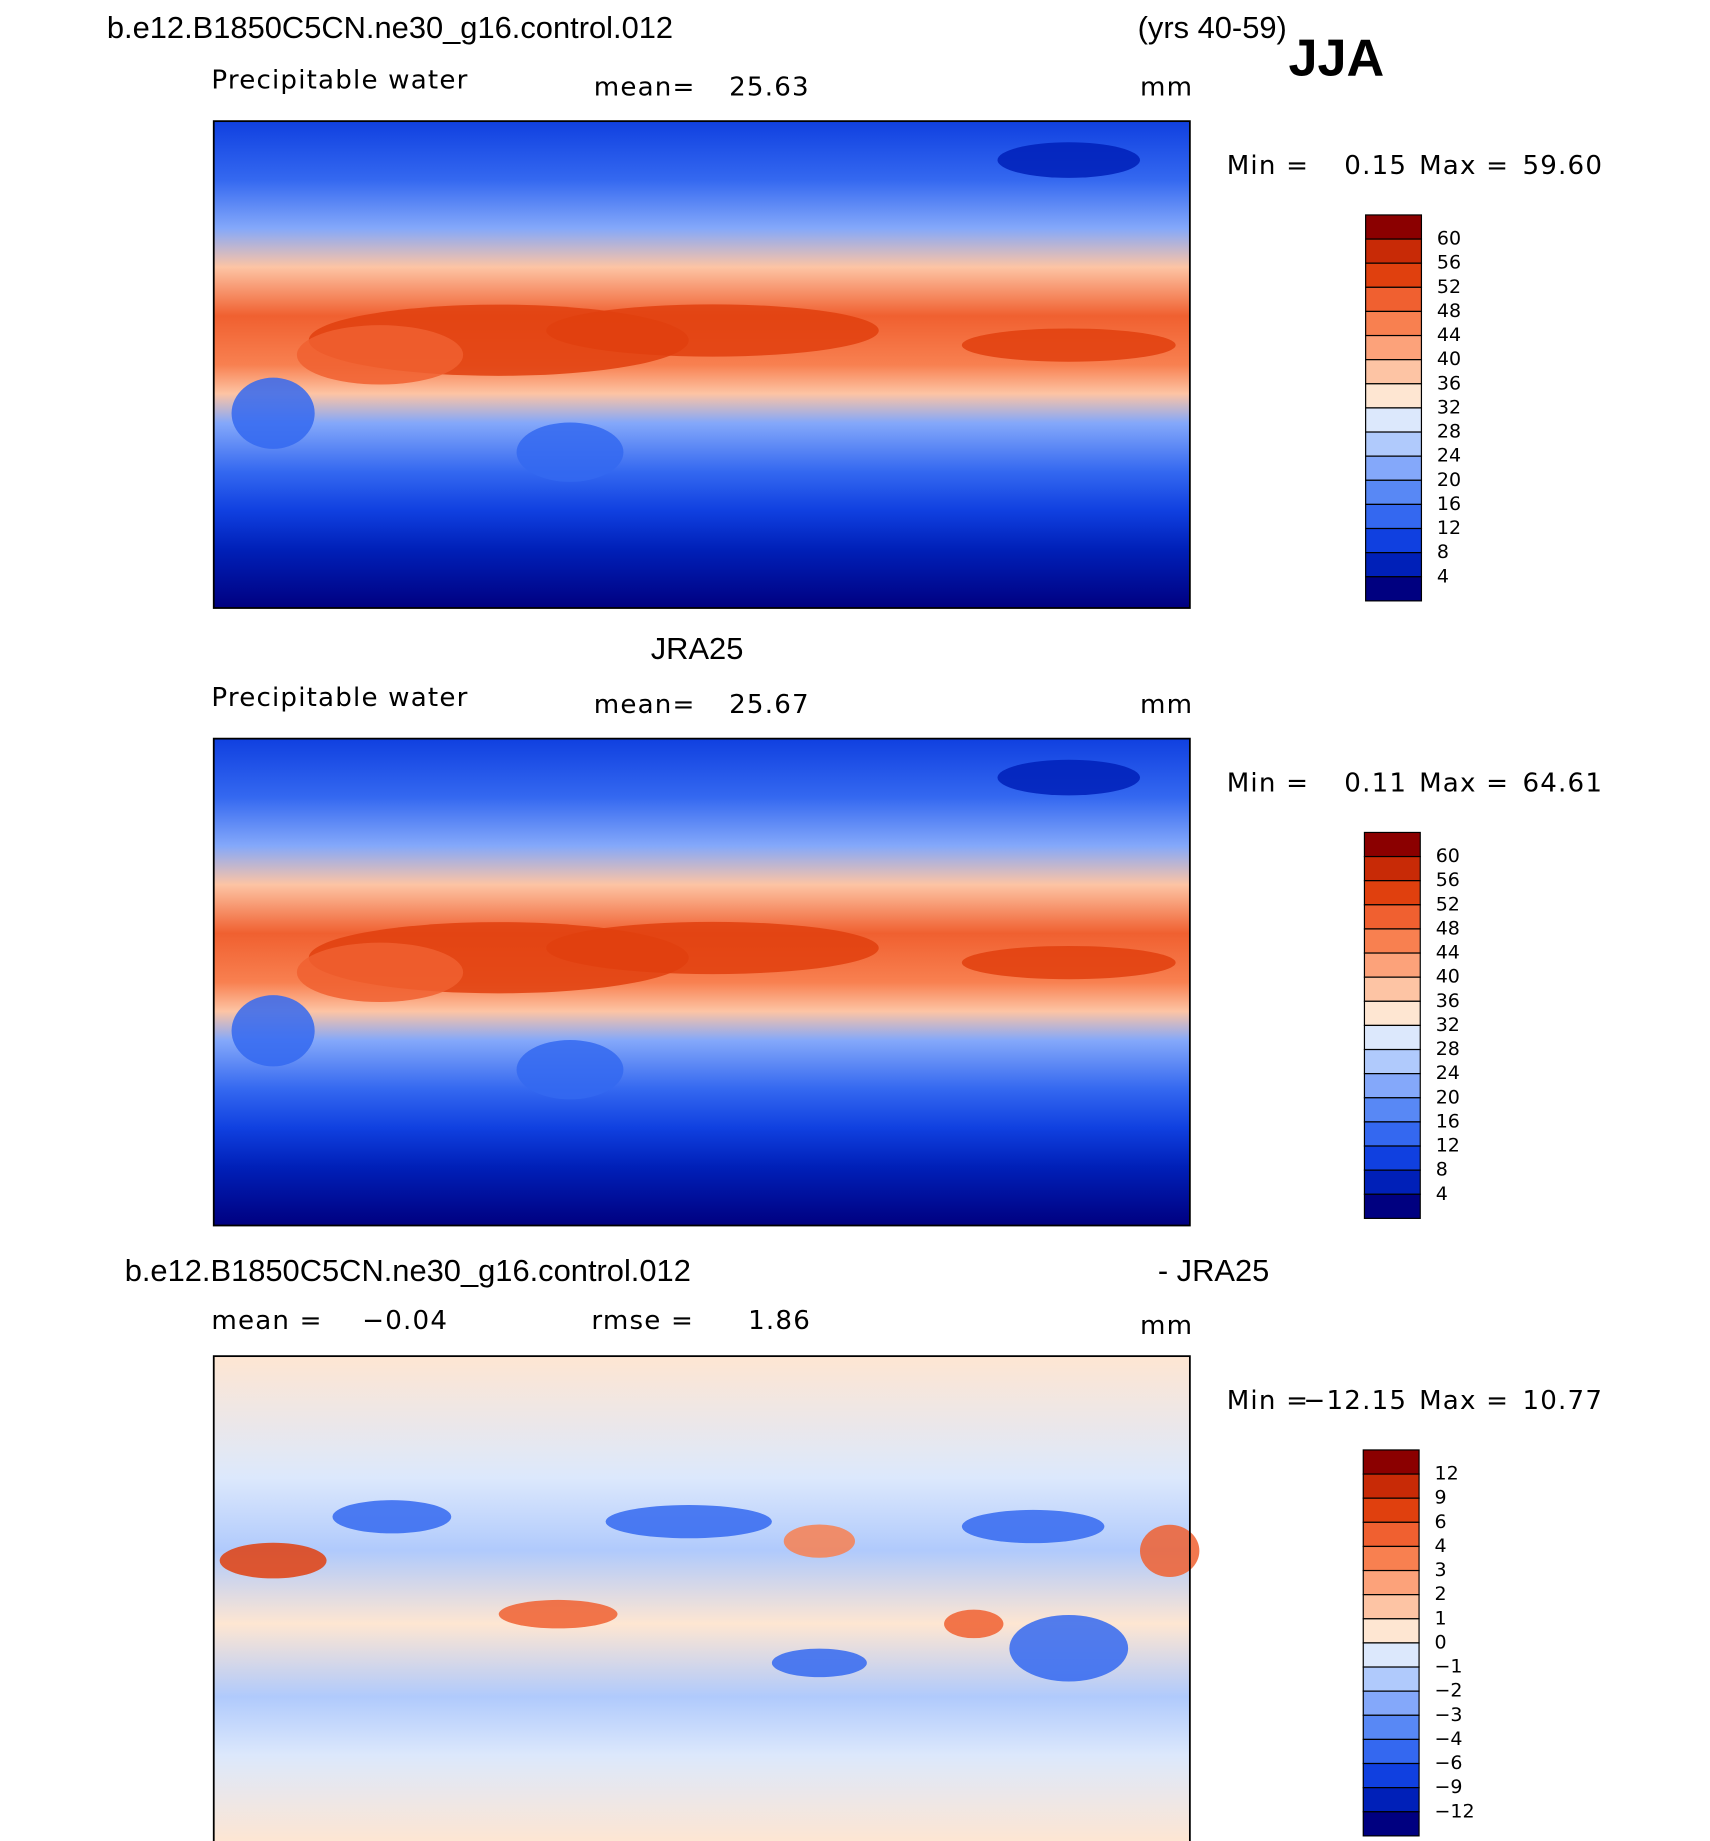  Describe the element at coordinates (1448, 1049) in the screenshot. I see `colorbar-label: 28` at that location.